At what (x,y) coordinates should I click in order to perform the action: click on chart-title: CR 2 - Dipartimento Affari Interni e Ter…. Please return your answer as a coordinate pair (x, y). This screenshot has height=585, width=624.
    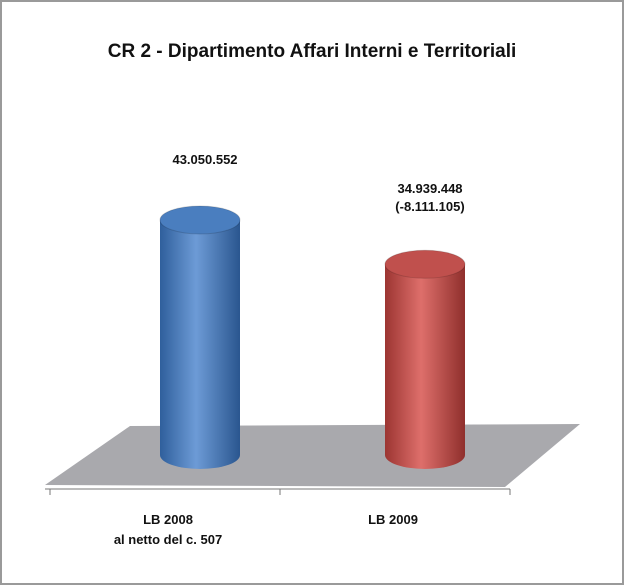
    Looking at the image, I should click on (312, 51).